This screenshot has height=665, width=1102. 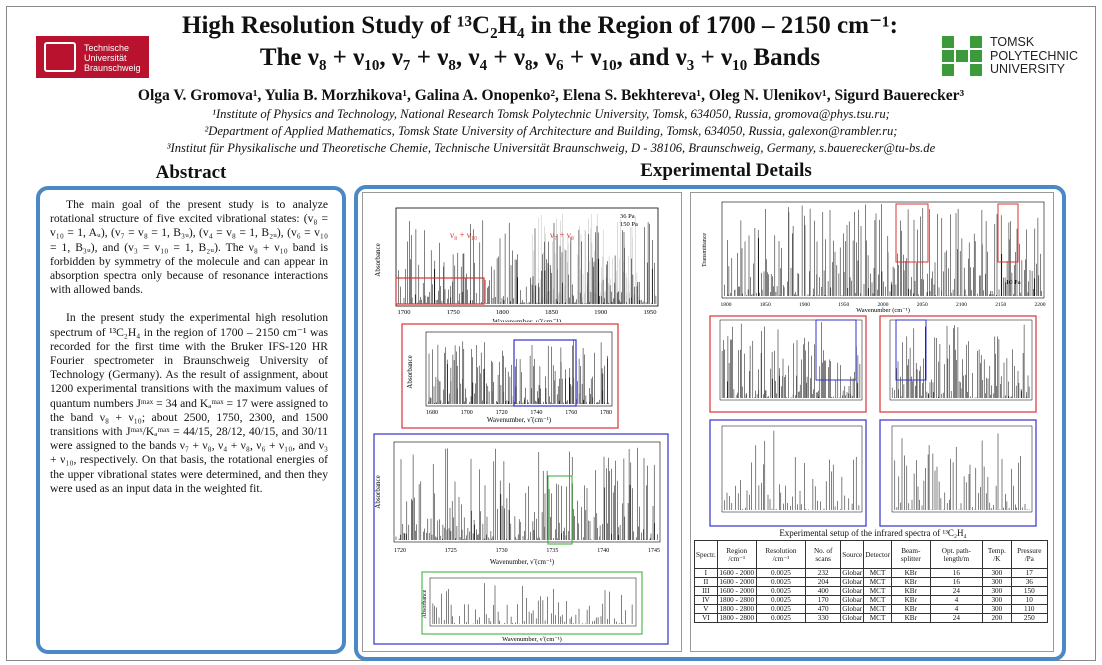 I want to click on table-header-cell: Resolution /cm⁻¹, so click(x=781, y=554).